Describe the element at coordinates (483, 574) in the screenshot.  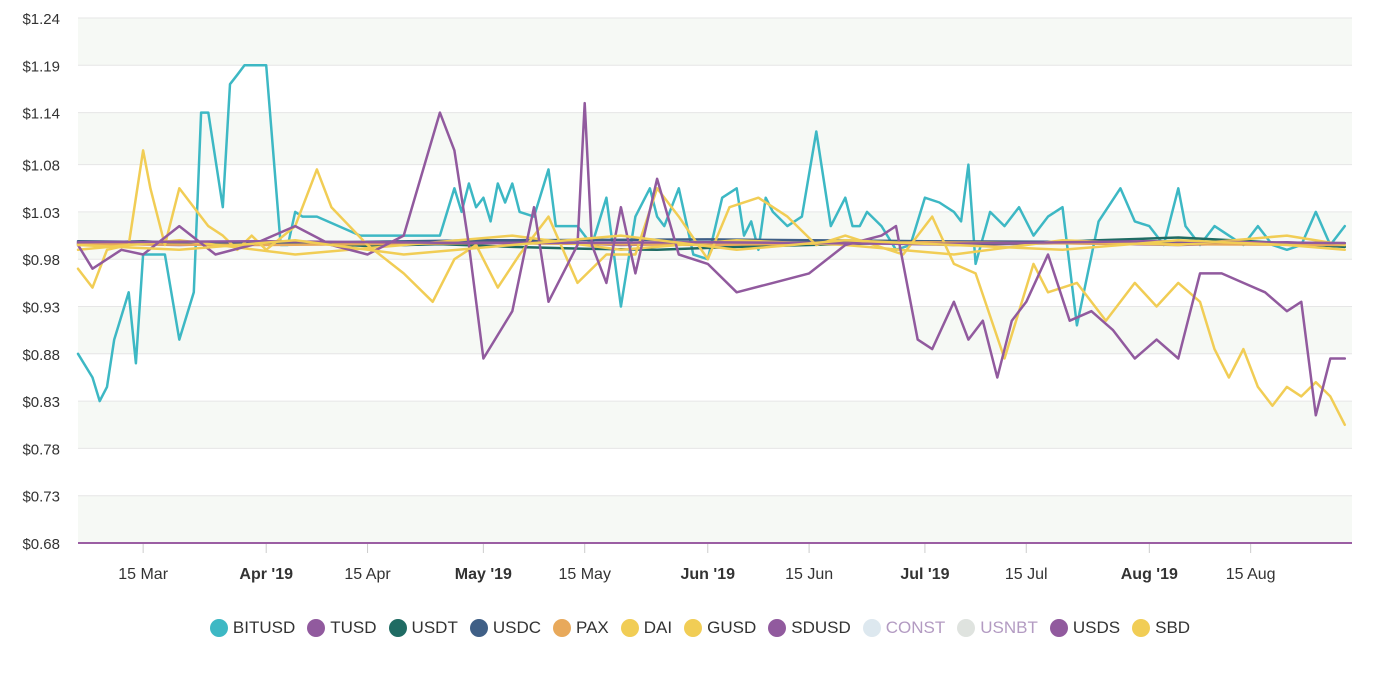
I see `x-tick-label: May '19` at that location.